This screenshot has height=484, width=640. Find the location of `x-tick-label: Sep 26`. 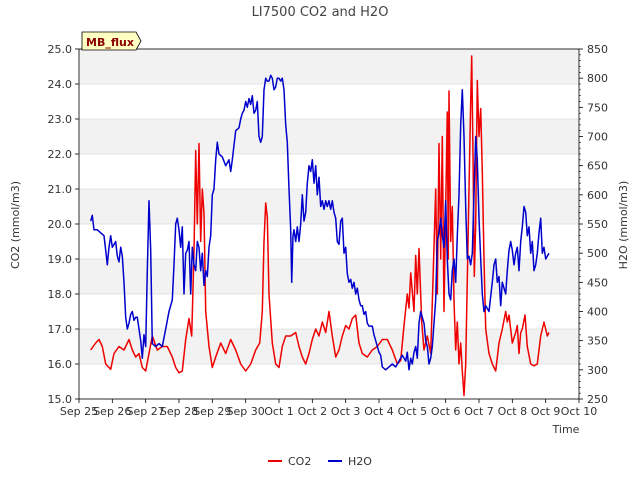

x-tick-label: Sep 26 is located at coordinates (112, 411).